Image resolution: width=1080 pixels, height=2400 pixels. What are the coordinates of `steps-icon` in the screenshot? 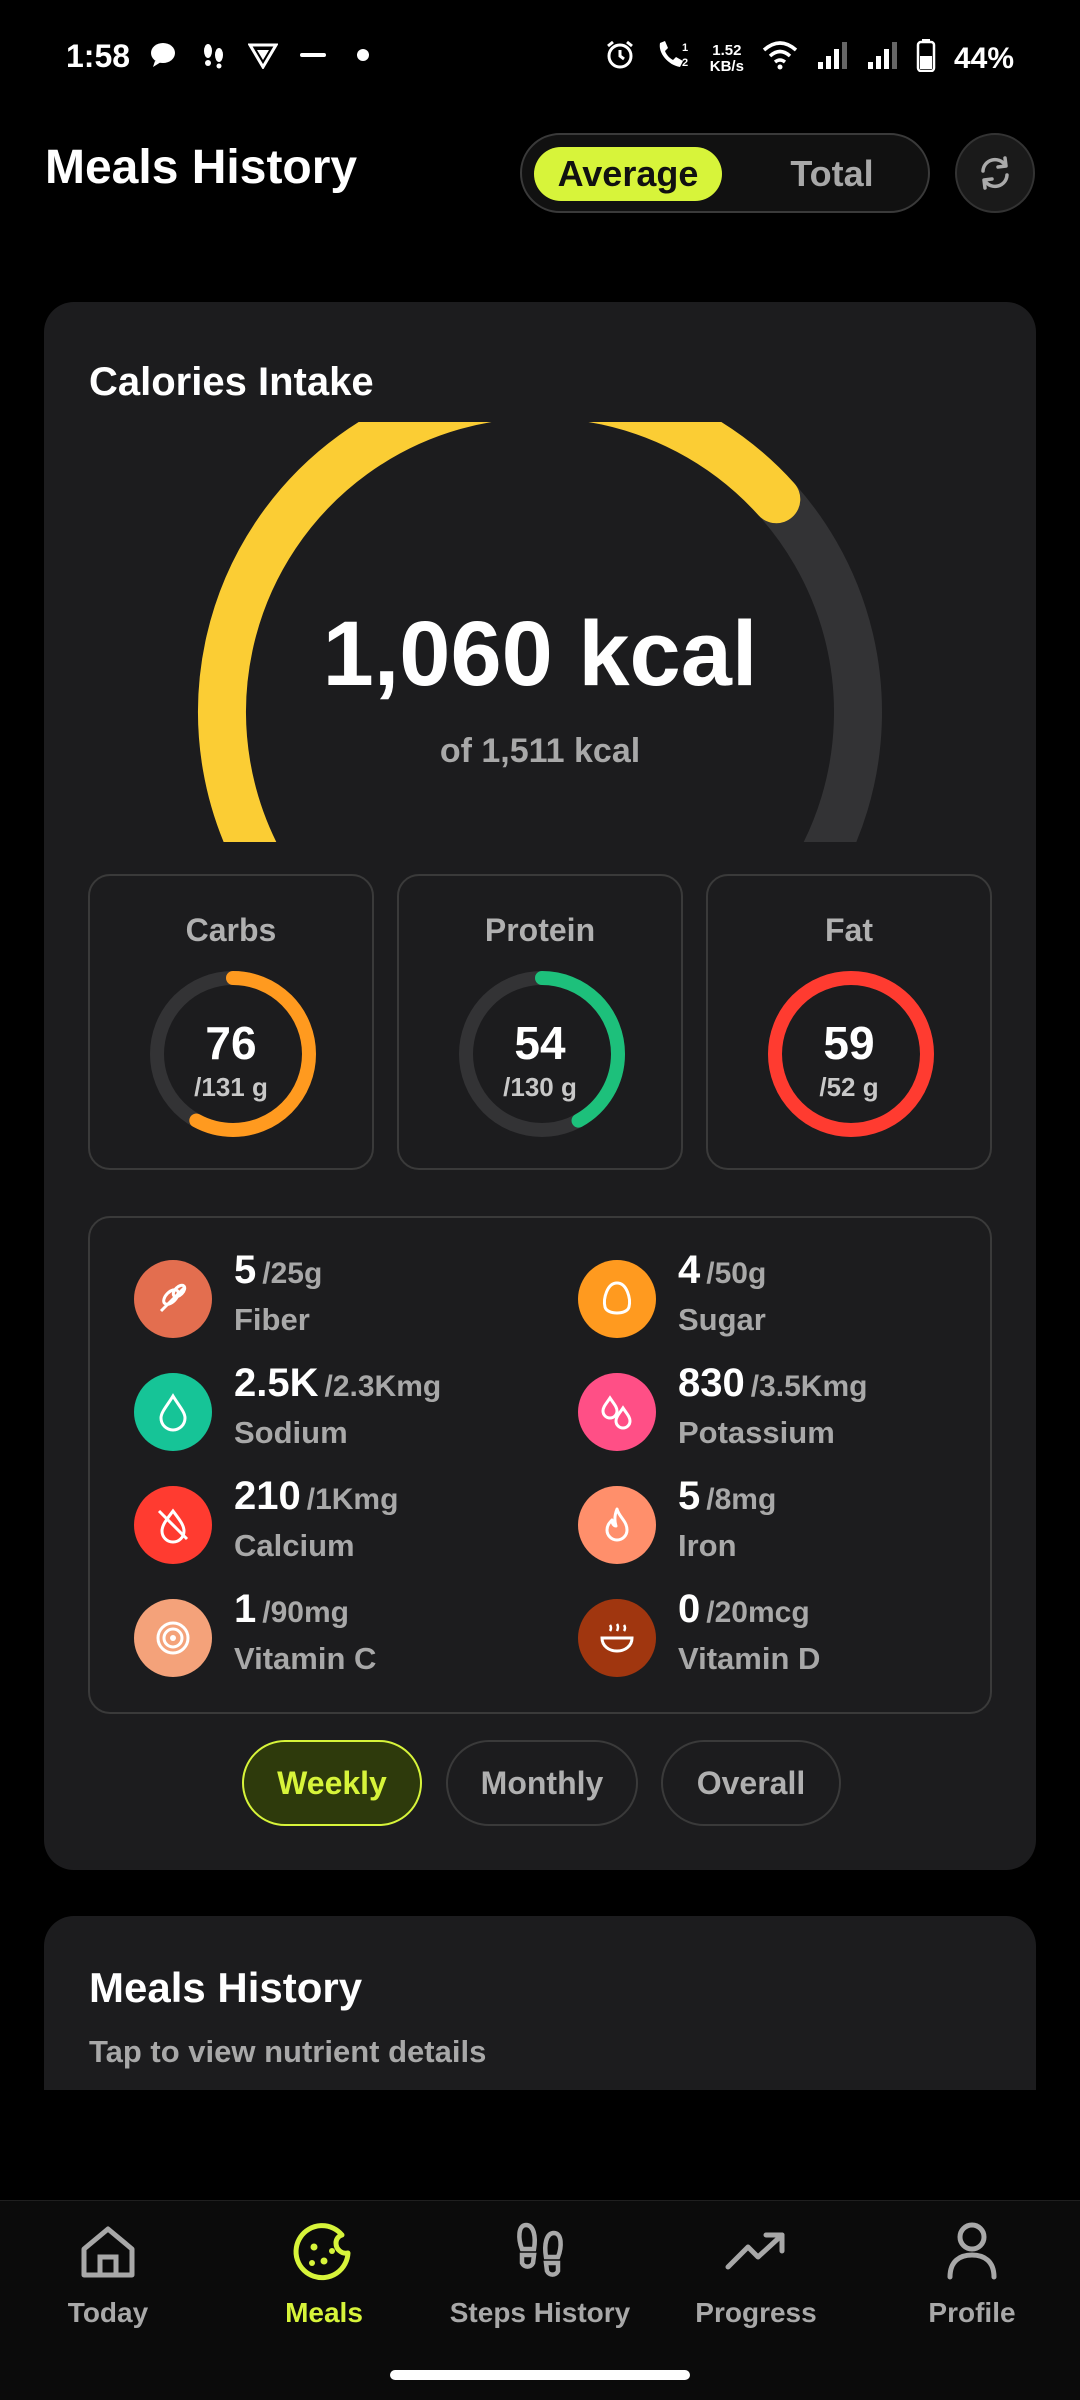 It's located at (213, 55).